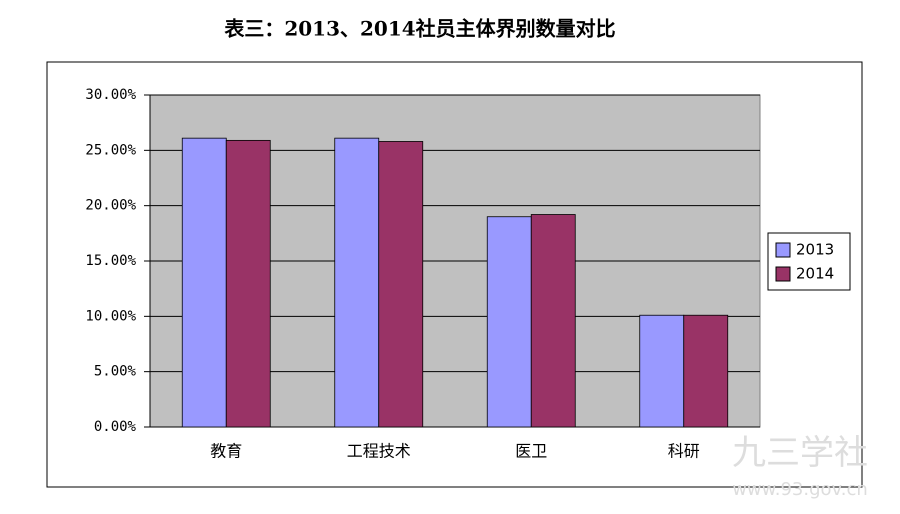  I want to click on y-tick-label: 30.00%, so click(110, 95).